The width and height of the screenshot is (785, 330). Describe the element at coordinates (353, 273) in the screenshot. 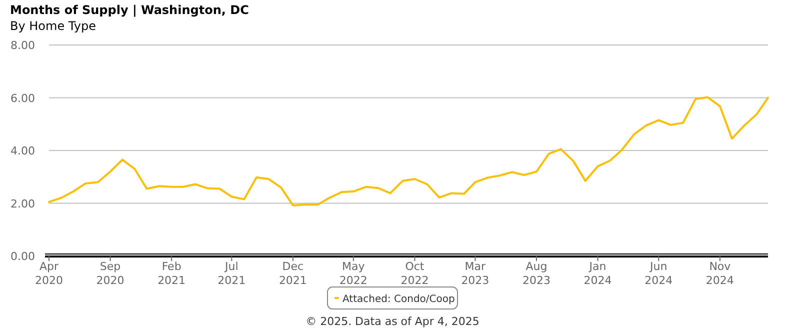

I see `x-tick-label: May 2022` at that location.